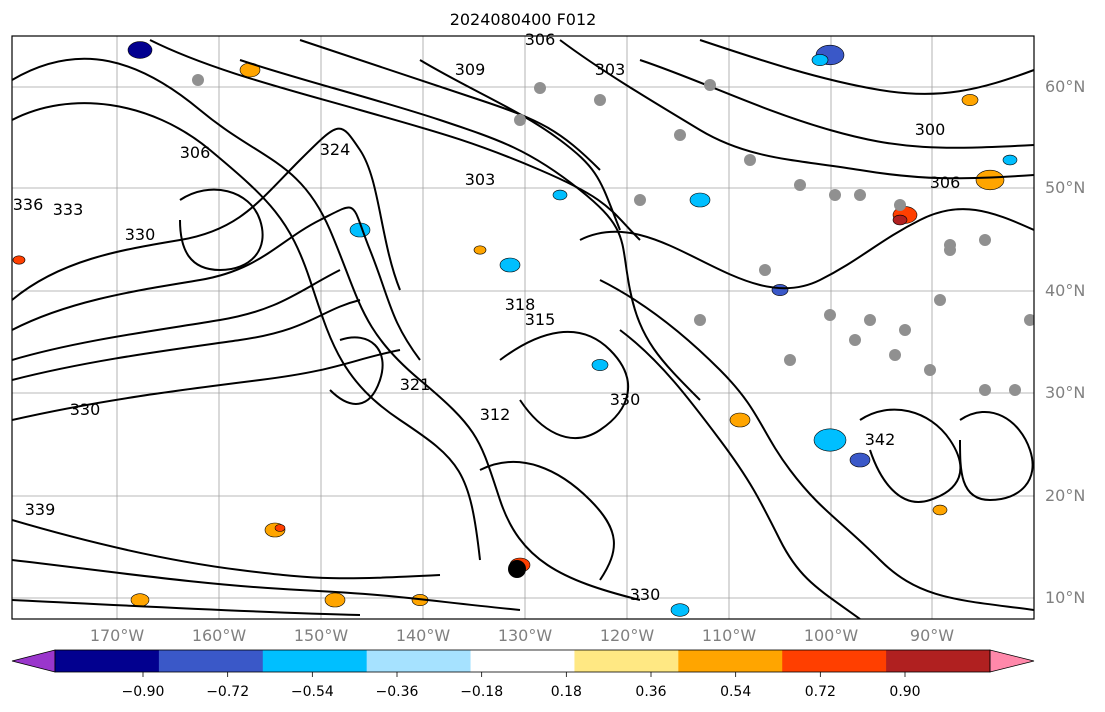 This screenshot has height=712, width=1105. What do you see at coordinates (651, 692) in the screenshot?
I see `colorbar-tick: 0.36` at bounding box center [651, 692].